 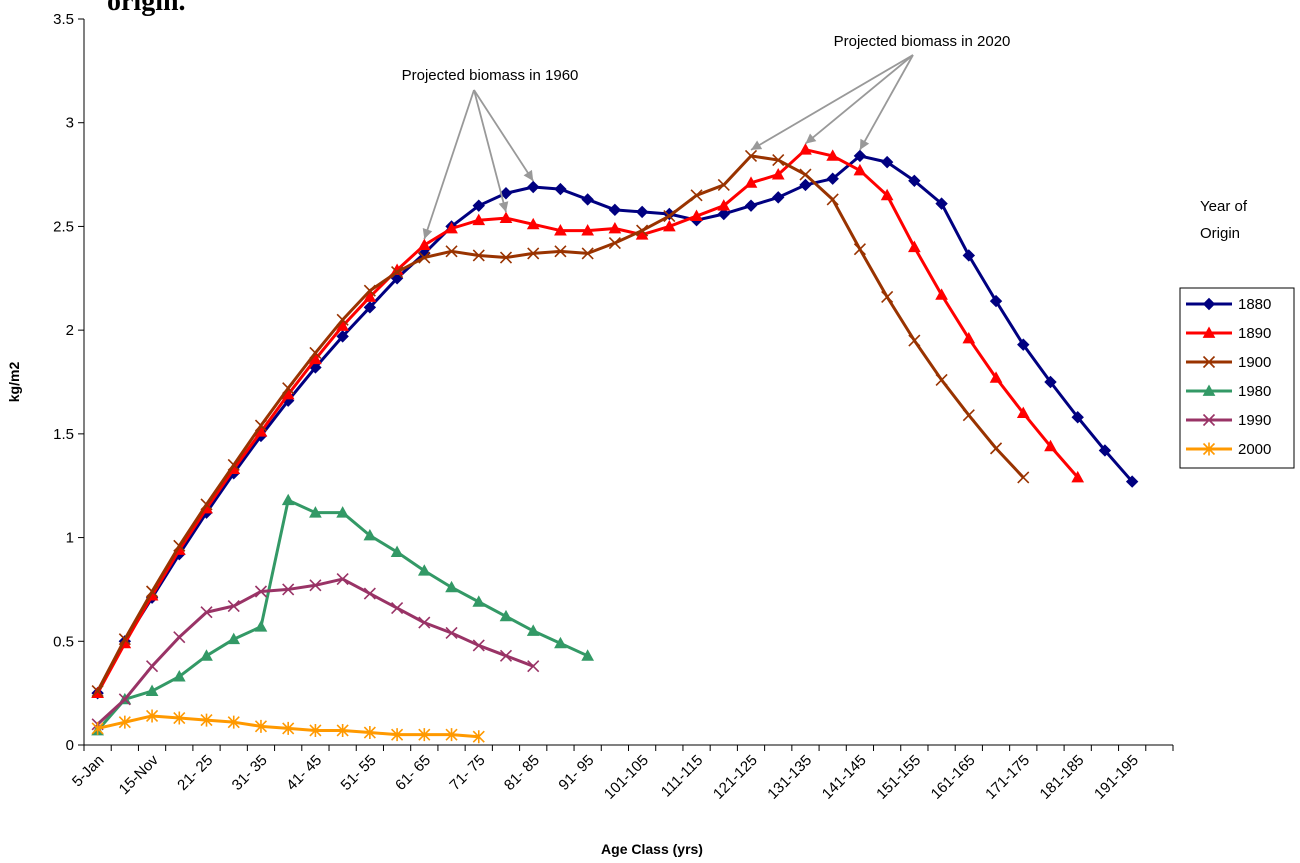 I want to click on y-tick-label: 3.5, so click(x=63, y=19).